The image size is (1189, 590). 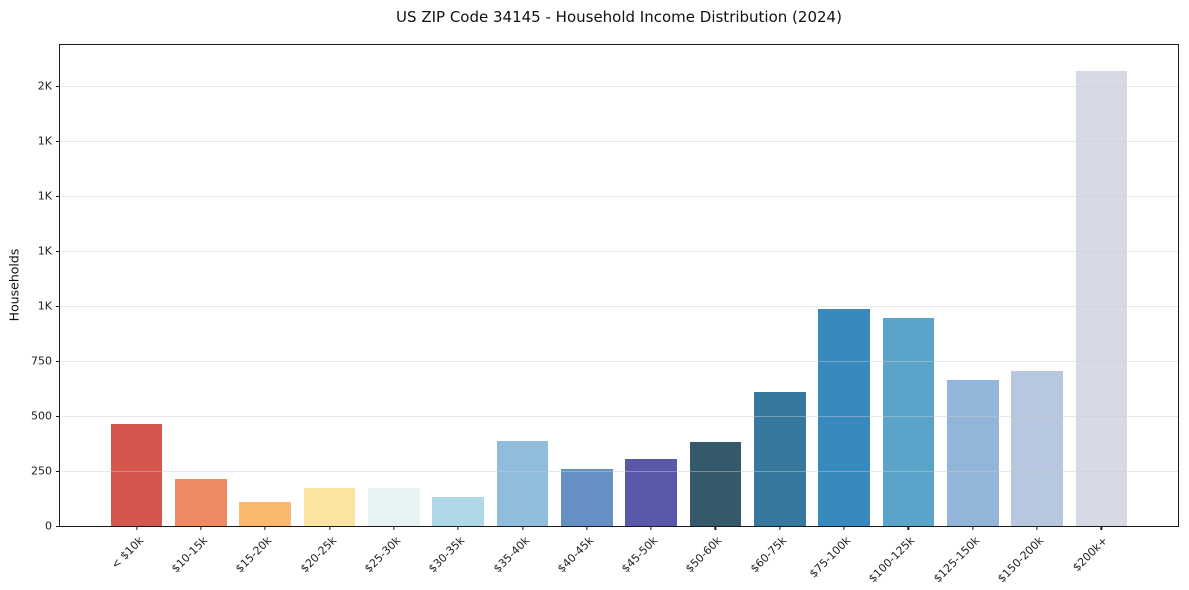 I want to click on bar-150-200k, so click(x=1037, y=448).